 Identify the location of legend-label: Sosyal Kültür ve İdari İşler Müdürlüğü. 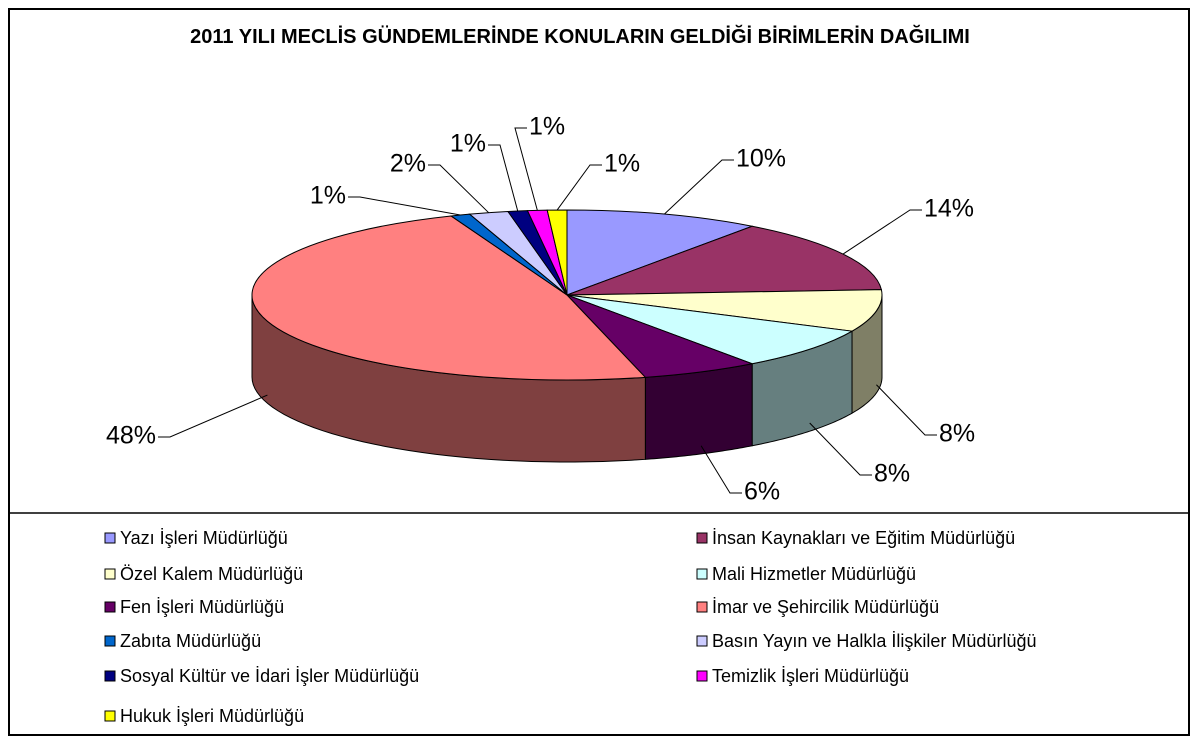
(269, 676).